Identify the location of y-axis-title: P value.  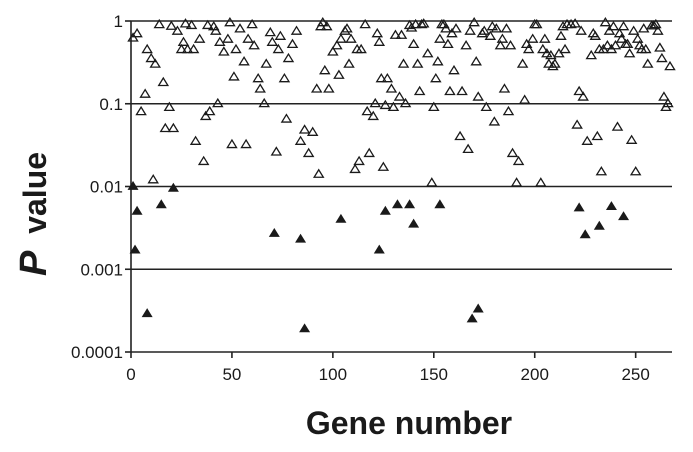
(34, 214).